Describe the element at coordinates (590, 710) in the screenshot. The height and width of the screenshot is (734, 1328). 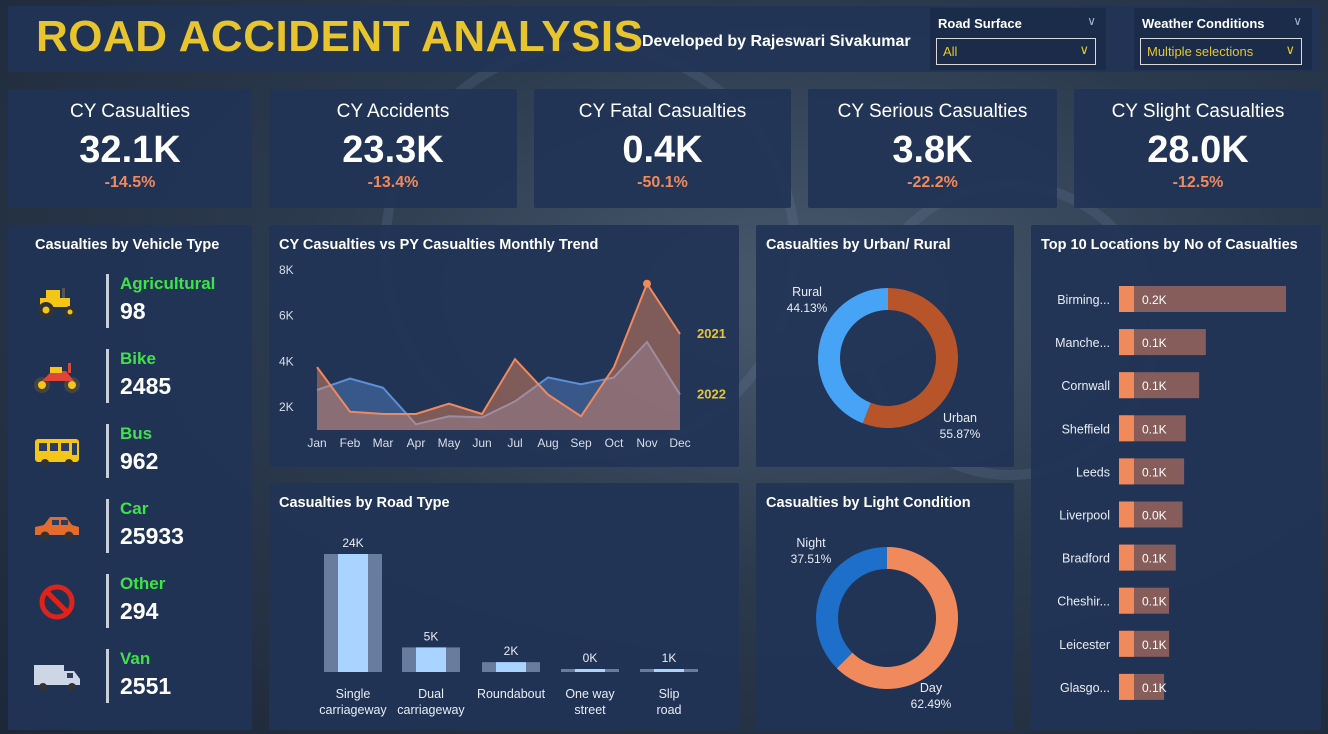
I see `x-tick-label: street` at that location.